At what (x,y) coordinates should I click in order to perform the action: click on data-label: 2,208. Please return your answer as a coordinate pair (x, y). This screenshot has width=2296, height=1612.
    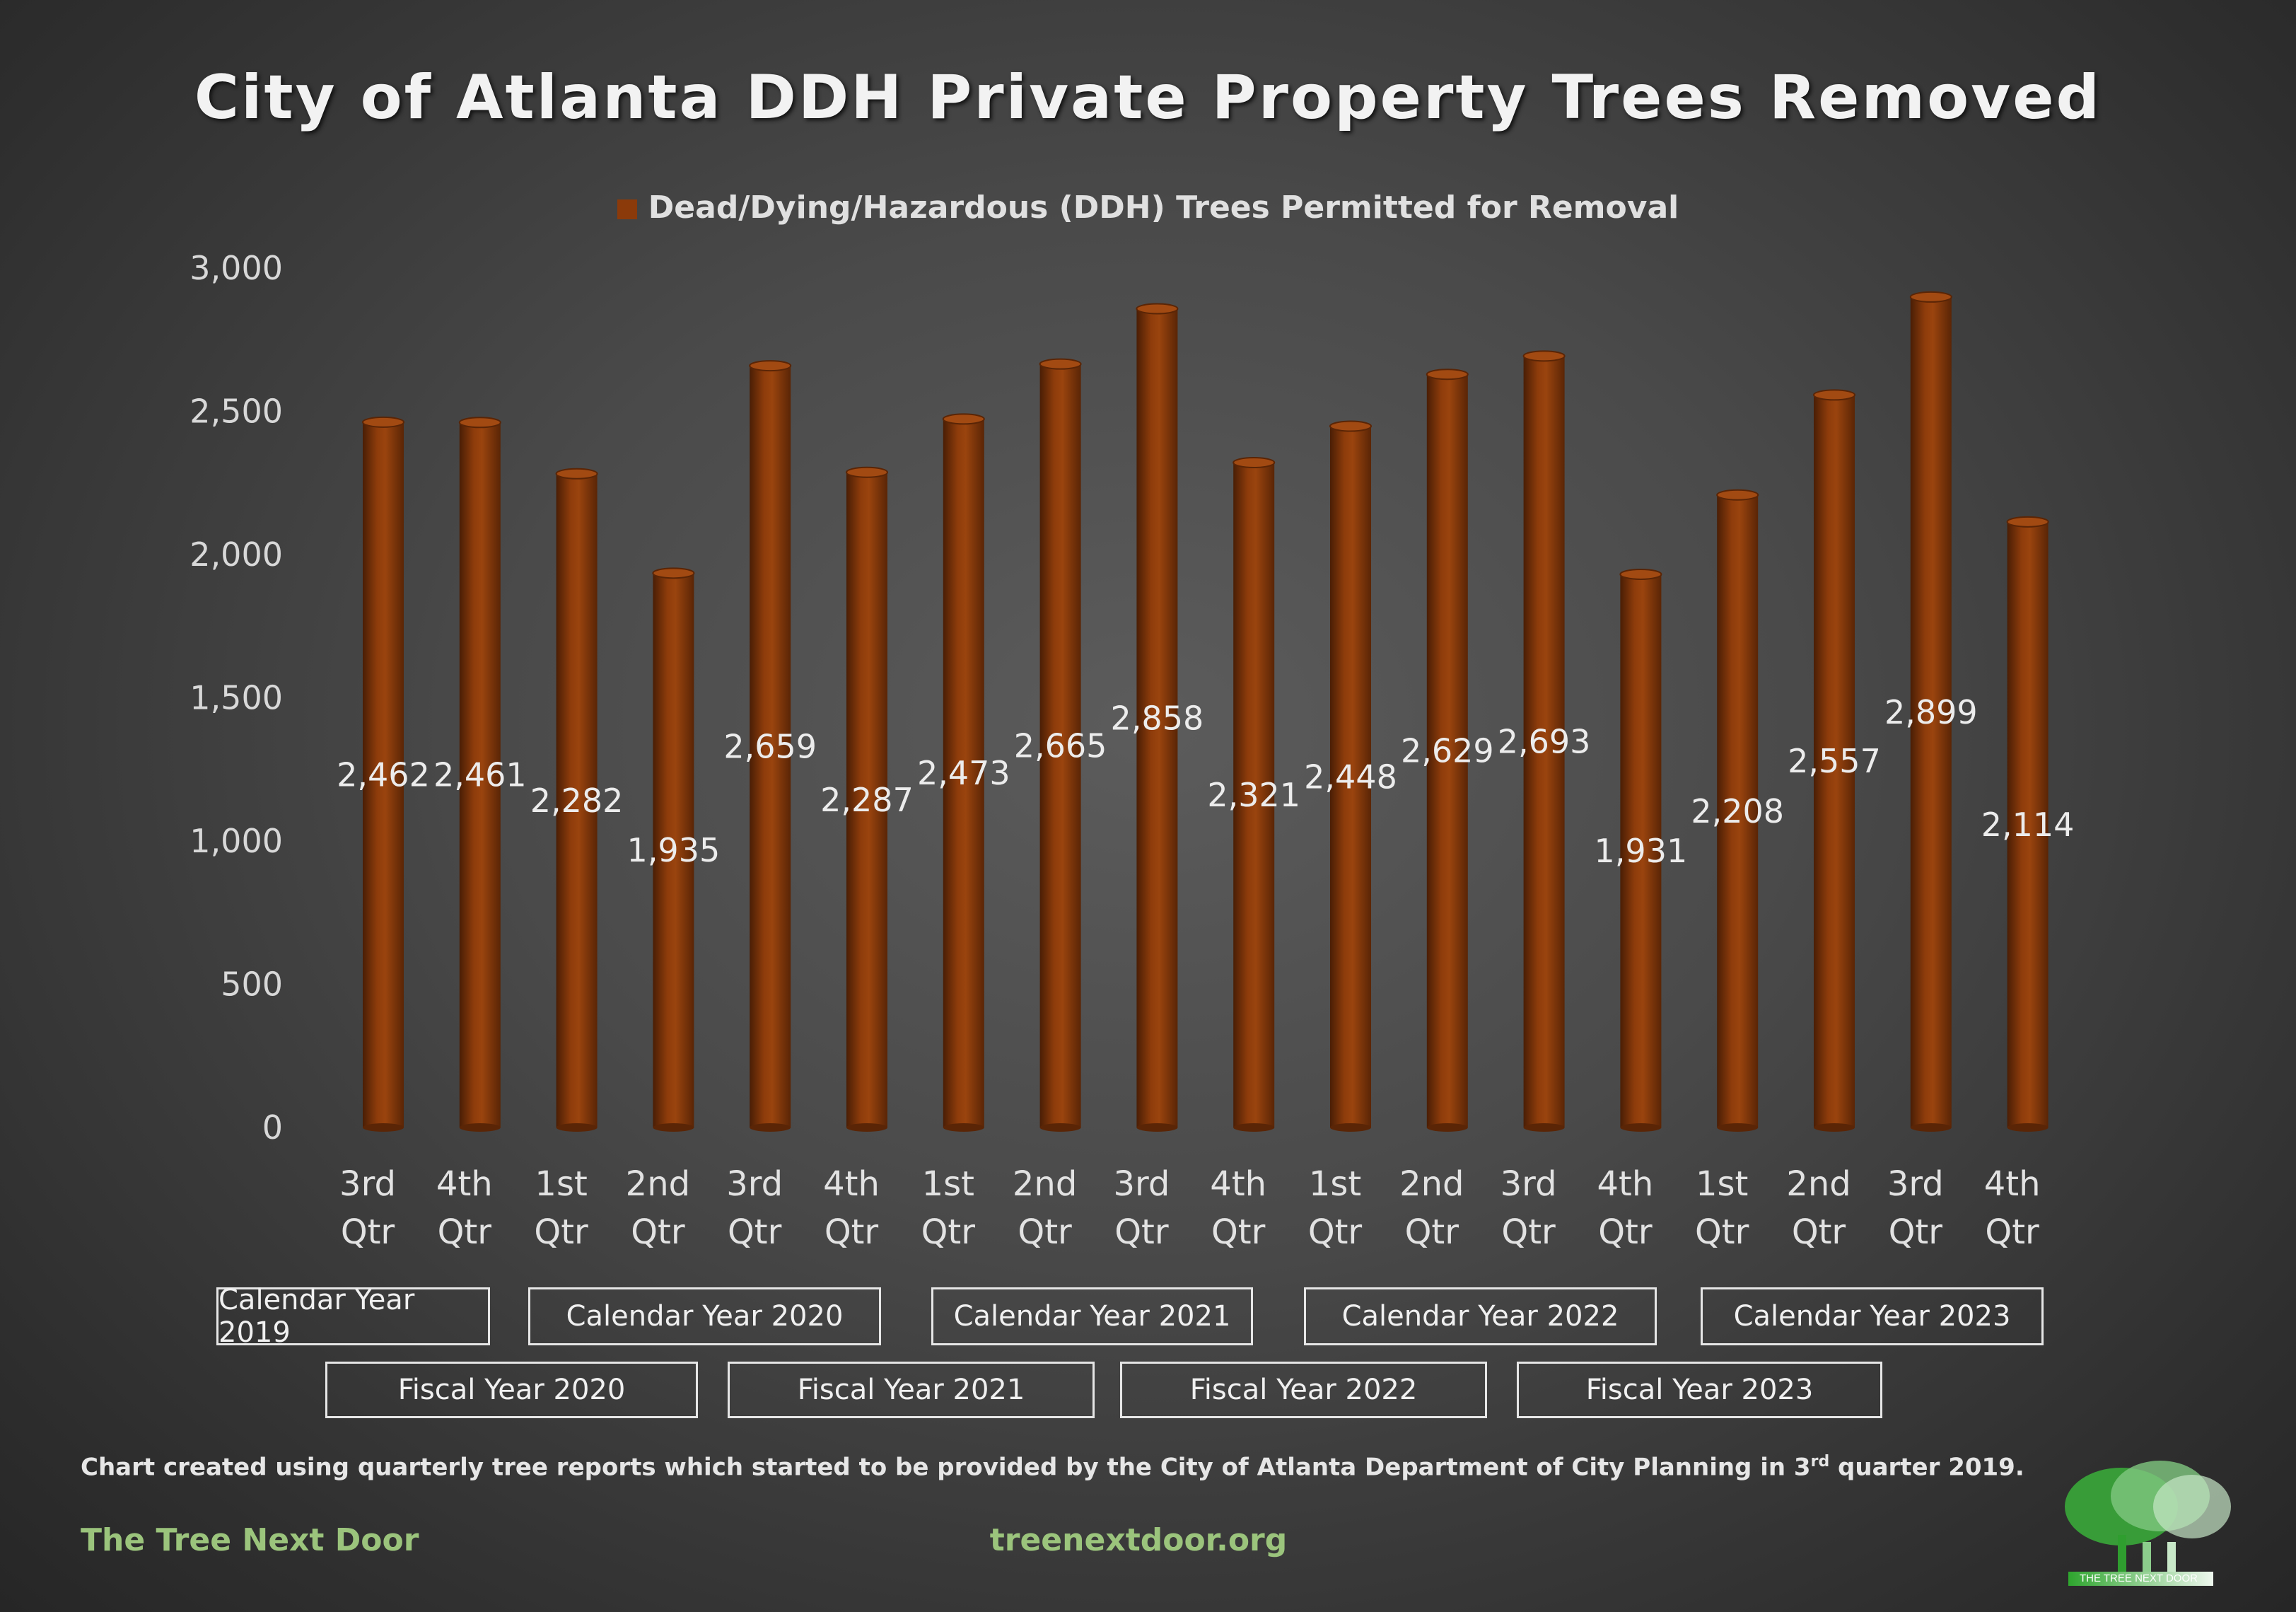
    Looking at the image, I should click on (1738, 811).